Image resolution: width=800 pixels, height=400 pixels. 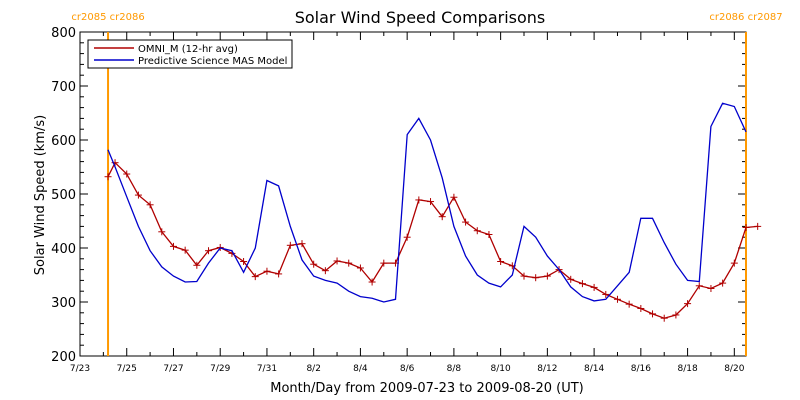 I want to click on y-tick-label: 400, so click(x=63, y=249).